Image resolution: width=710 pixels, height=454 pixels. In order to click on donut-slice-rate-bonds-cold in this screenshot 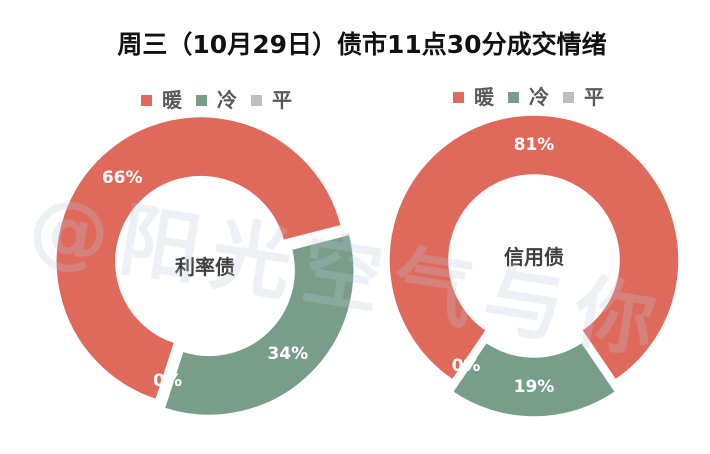, I will do `click(259, 325)`.